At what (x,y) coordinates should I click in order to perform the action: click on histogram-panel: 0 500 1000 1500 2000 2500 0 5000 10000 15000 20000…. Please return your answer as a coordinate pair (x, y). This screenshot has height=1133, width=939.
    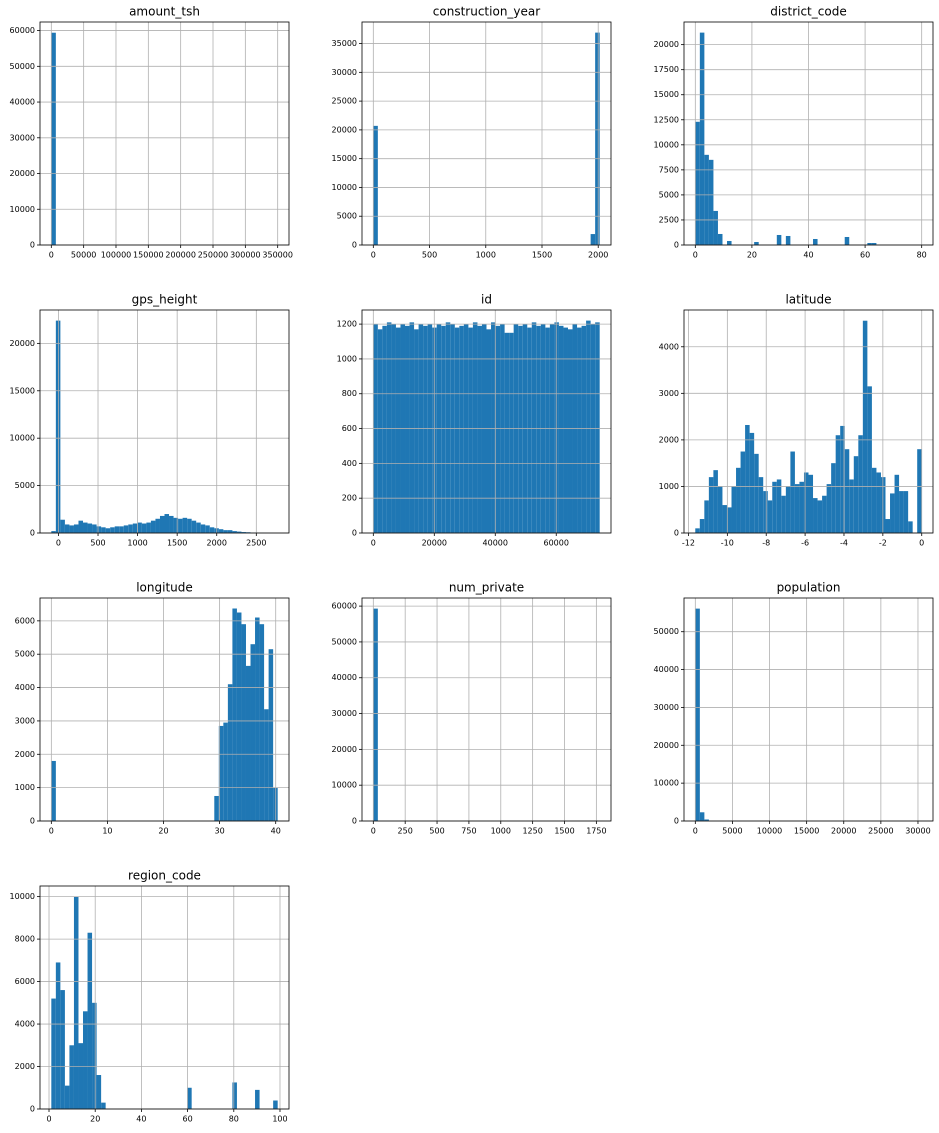
    Looking at the image, I should click on (150, 420).